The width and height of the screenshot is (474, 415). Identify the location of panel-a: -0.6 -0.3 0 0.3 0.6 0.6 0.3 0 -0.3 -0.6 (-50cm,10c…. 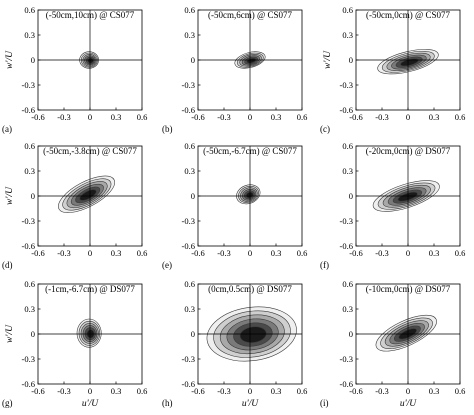
(74, 69).